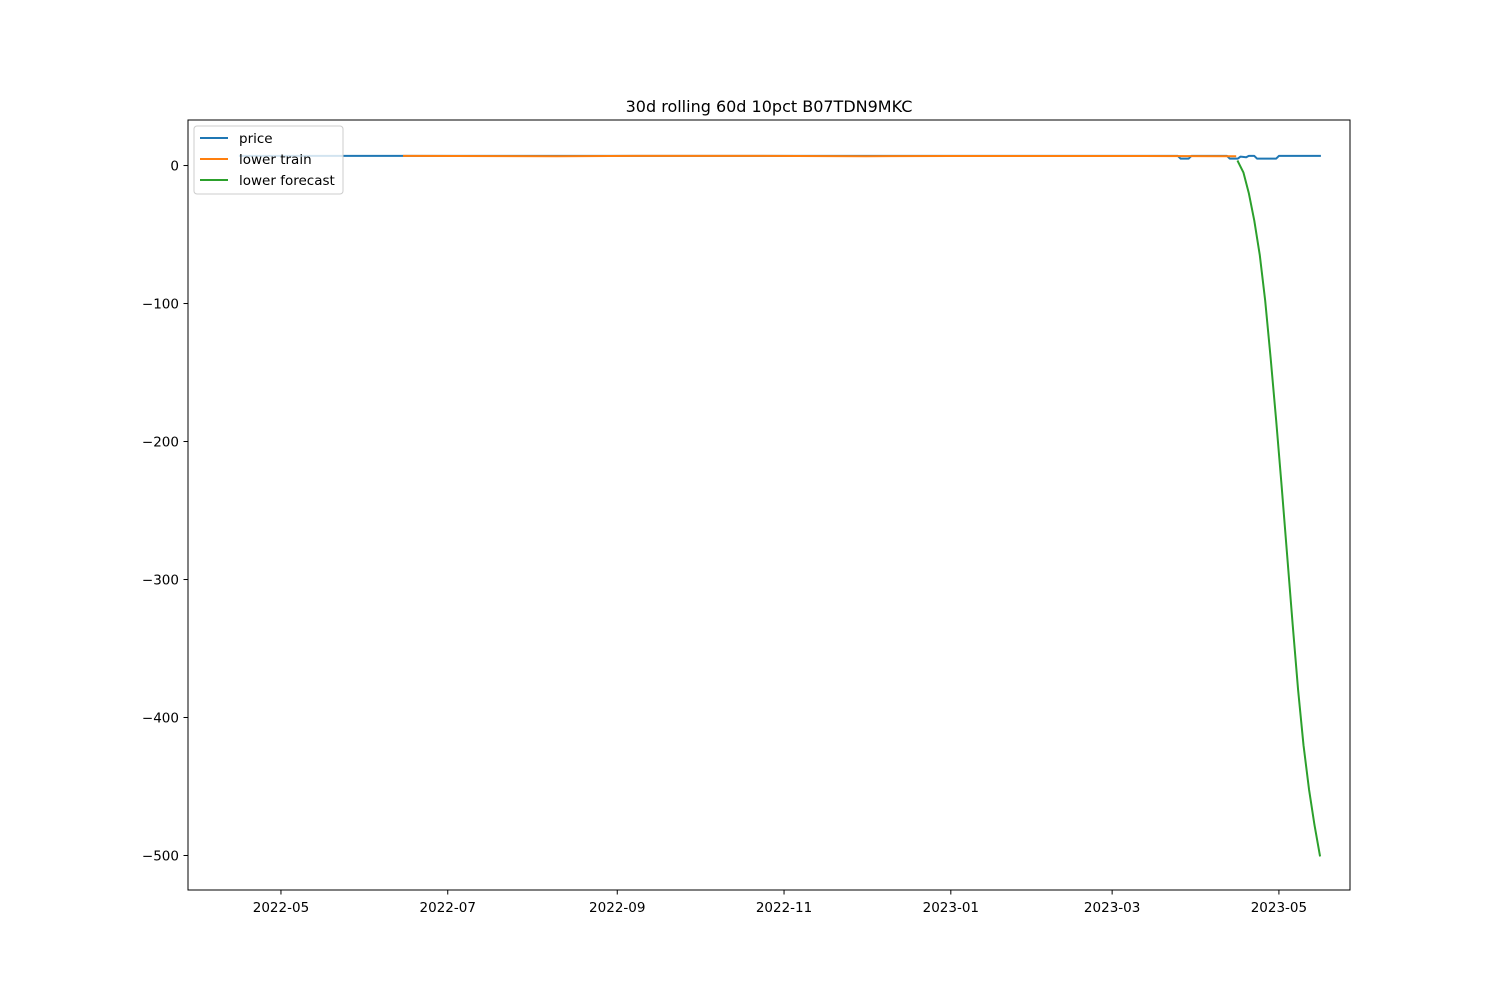  What do you see at coordinates (784, 908) in the screenshot?
I see `x-tick-label: 2022-11` at bounding box center [784, 908].